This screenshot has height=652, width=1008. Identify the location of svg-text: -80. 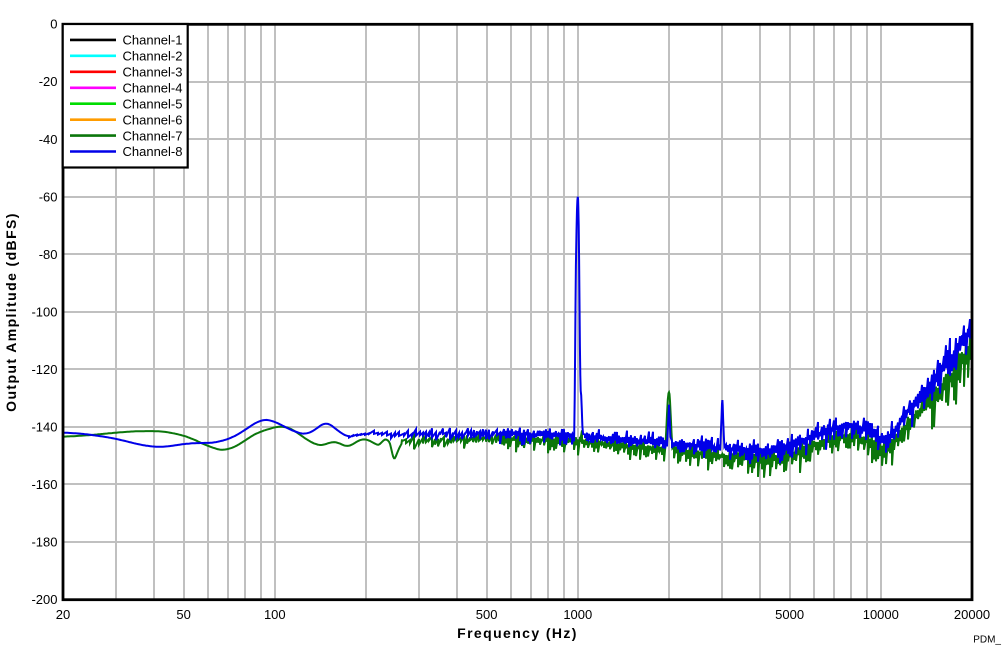
(48, 254).